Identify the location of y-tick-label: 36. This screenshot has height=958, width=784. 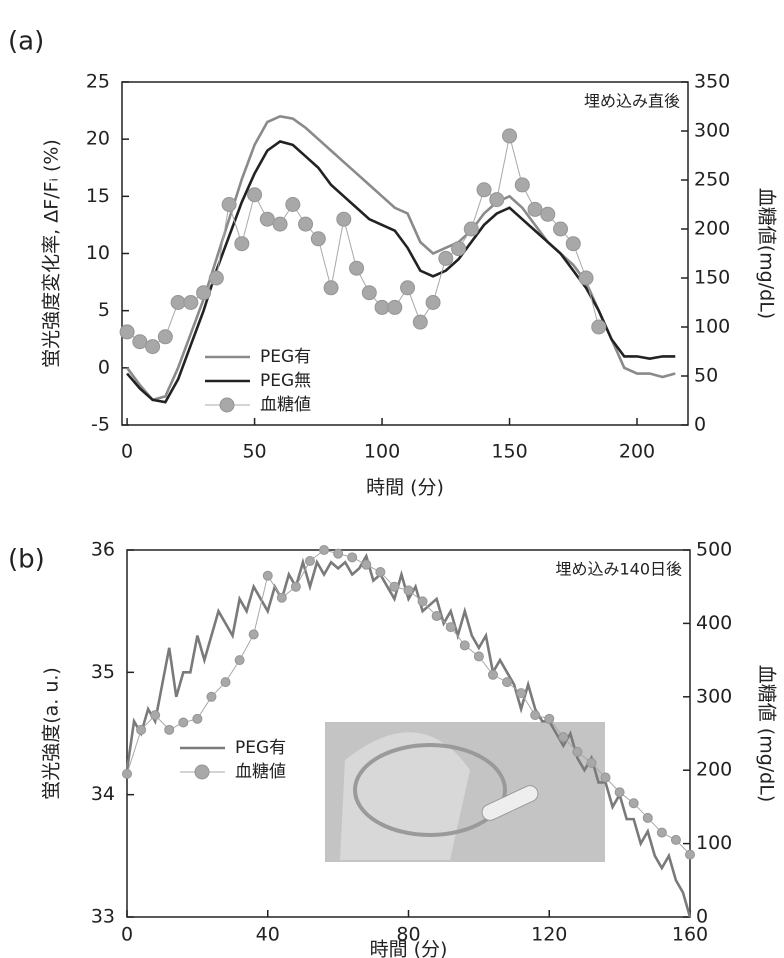
(103, 550).